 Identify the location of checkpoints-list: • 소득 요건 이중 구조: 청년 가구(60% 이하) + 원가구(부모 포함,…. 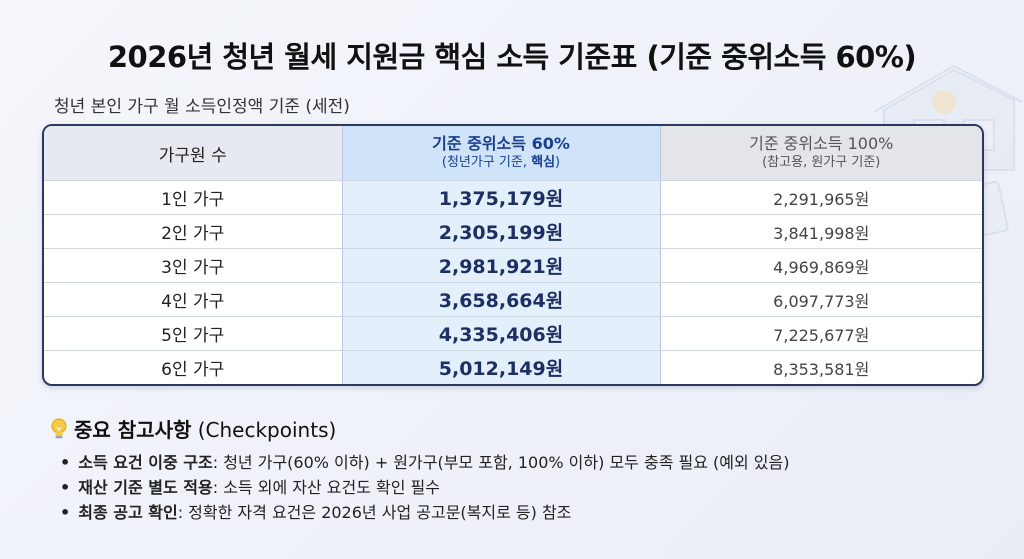
(424, 487).